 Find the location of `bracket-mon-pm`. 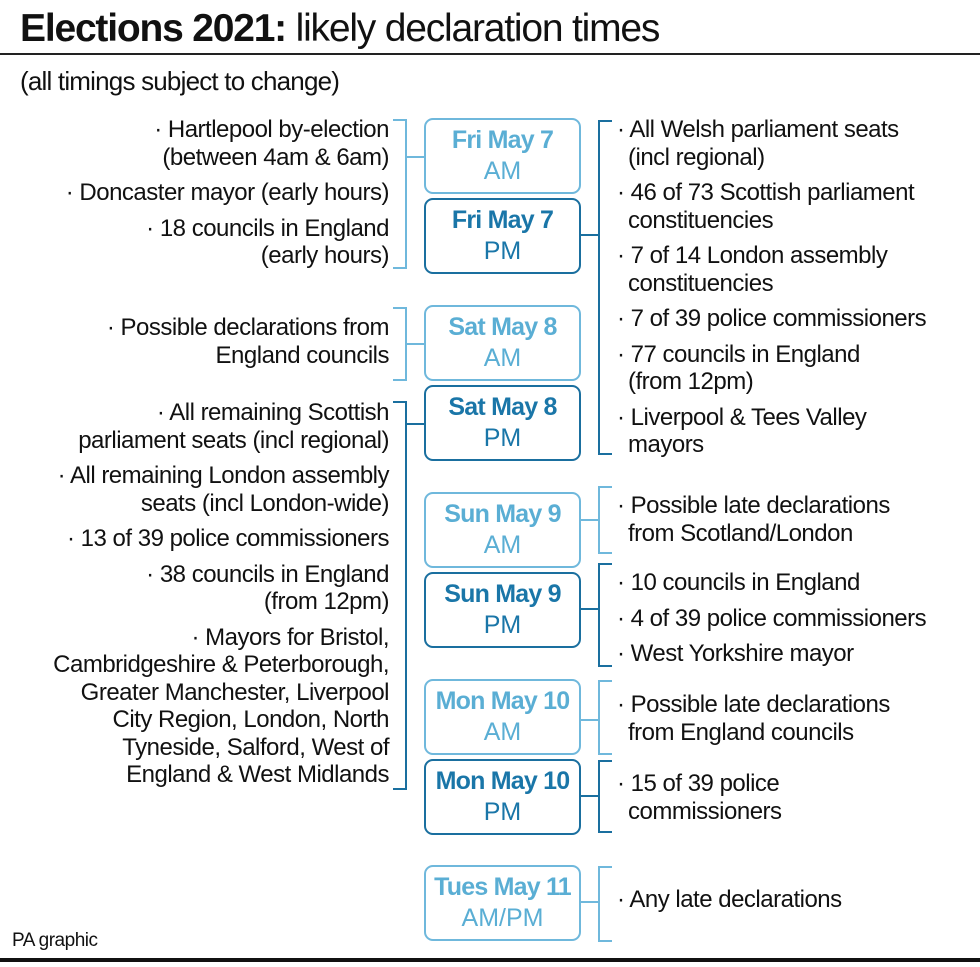

bracket-mon-pm is located at coordinates (605, 796).